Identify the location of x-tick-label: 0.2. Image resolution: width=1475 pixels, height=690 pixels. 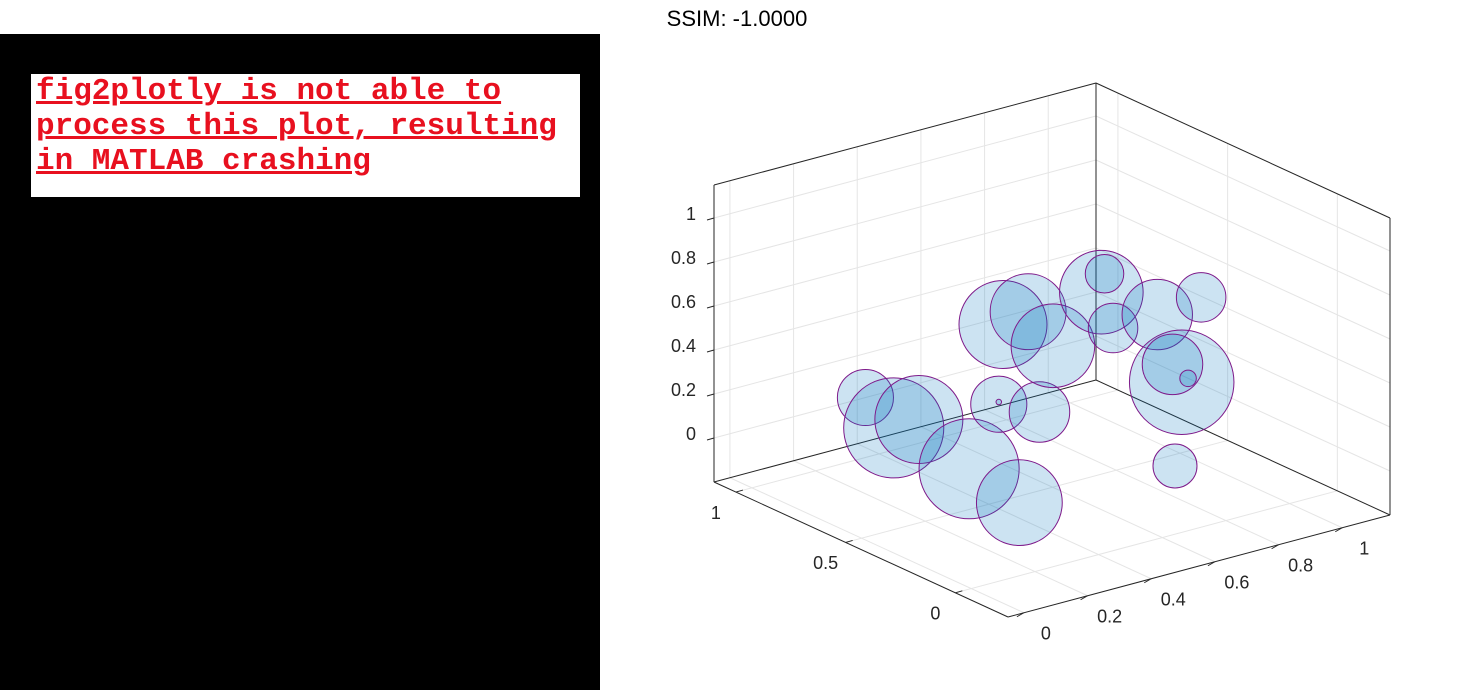
(1109, 617).